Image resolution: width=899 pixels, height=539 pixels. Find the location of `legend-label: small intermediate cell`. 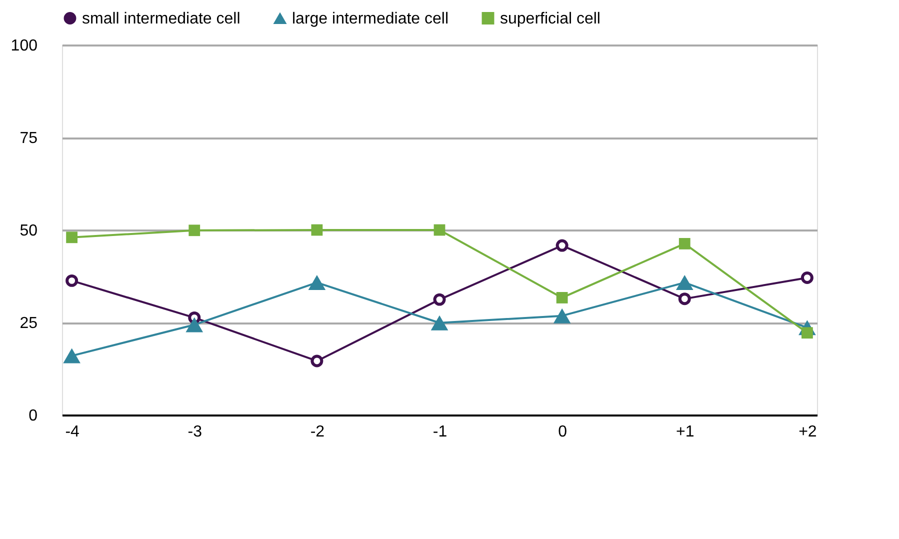

legend-label: small intermediate cell is located at coordinates (161, 19).